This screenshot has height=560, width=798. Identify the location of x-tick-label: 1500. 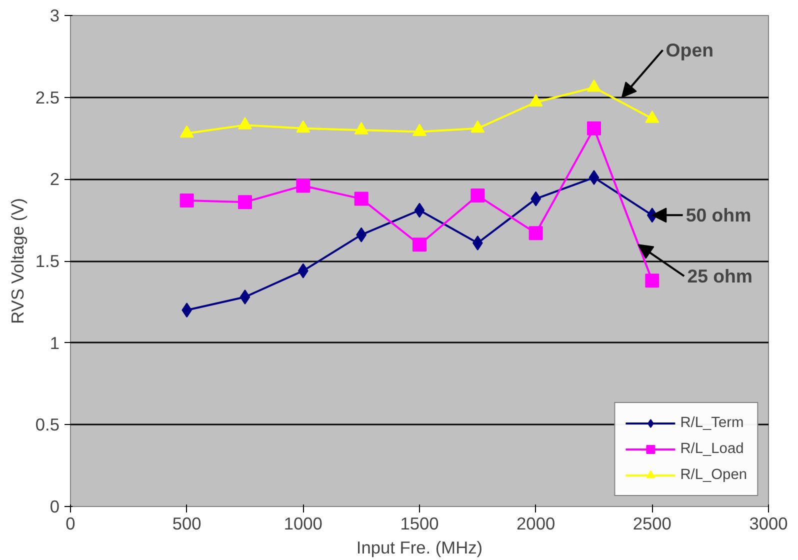
(419, 524).